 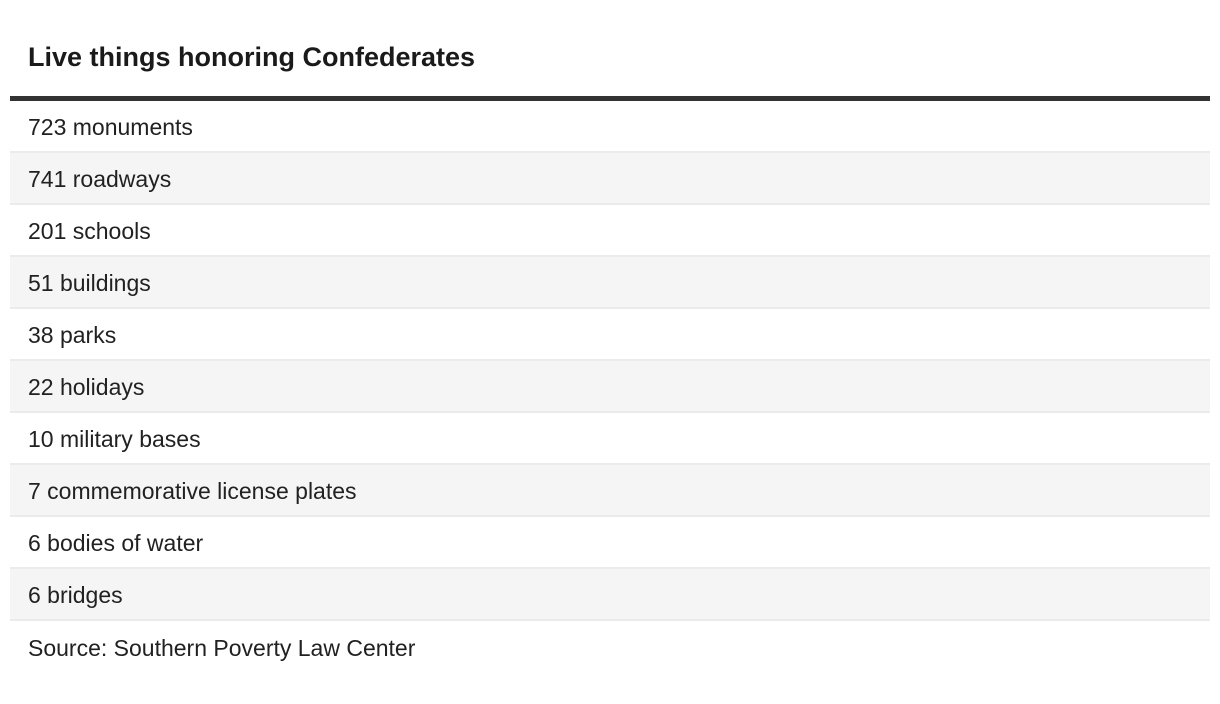 I want to click on table-row: 6 bodies of water, so click(x=610, y=543).